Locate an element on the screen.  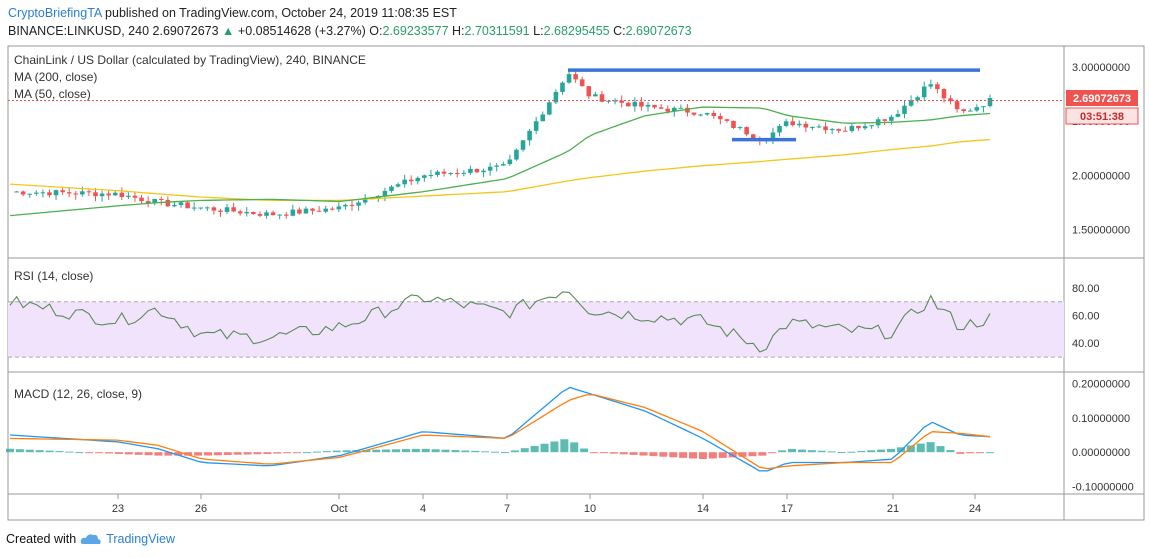
ma200-line is located at coordinates (500, 170).